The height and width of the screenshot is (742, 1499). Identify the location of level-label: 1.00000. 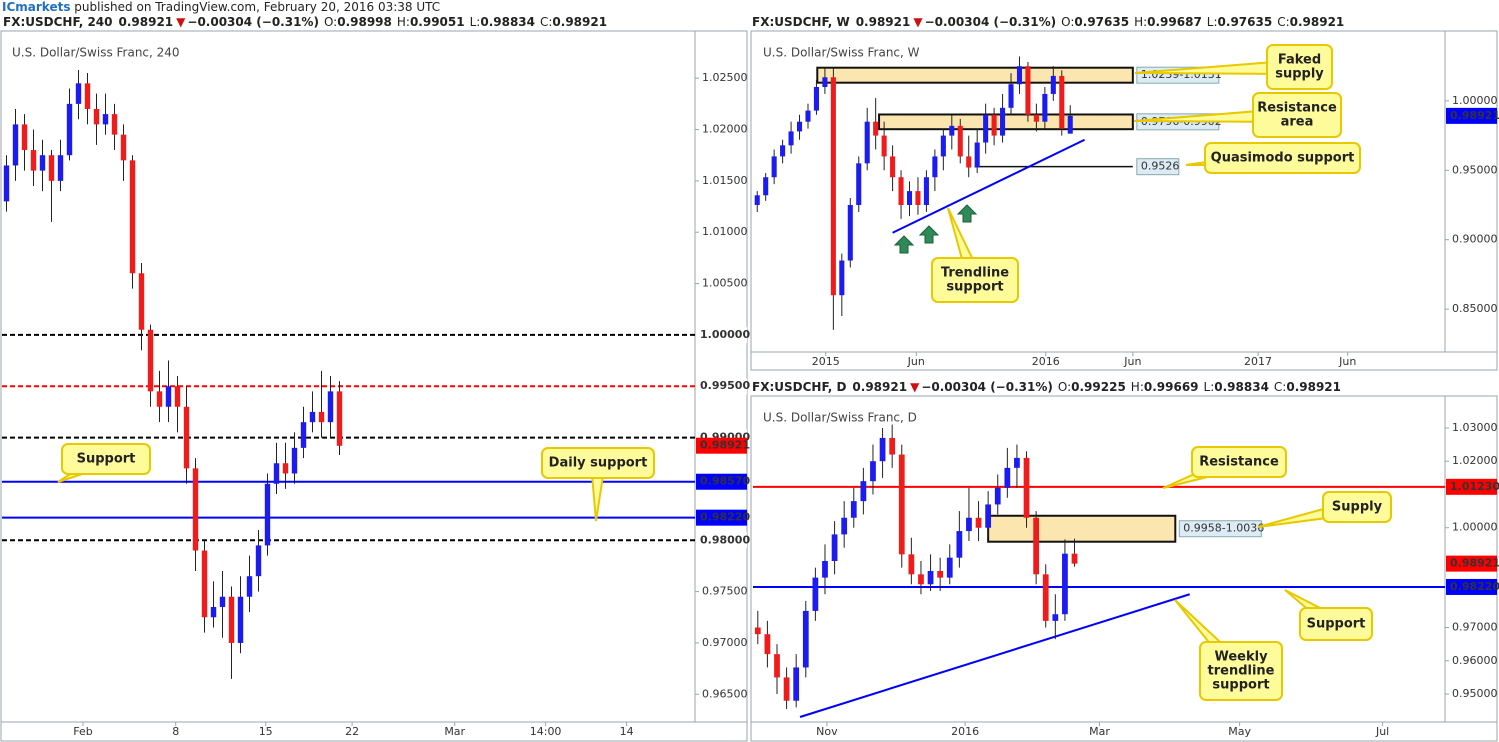
(725, 334).